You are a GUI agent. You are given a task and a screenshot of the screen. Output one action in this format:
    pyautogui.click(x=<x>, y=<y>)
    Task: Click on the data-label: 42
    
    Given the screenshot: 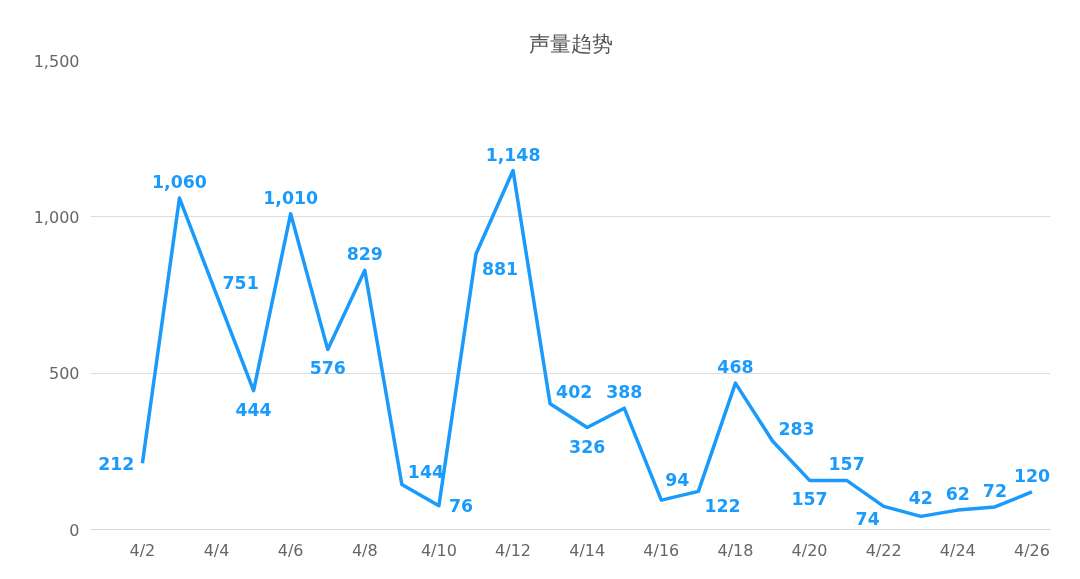 What is the action you would take?
    pyautogui.click(x=920, y=498)
    